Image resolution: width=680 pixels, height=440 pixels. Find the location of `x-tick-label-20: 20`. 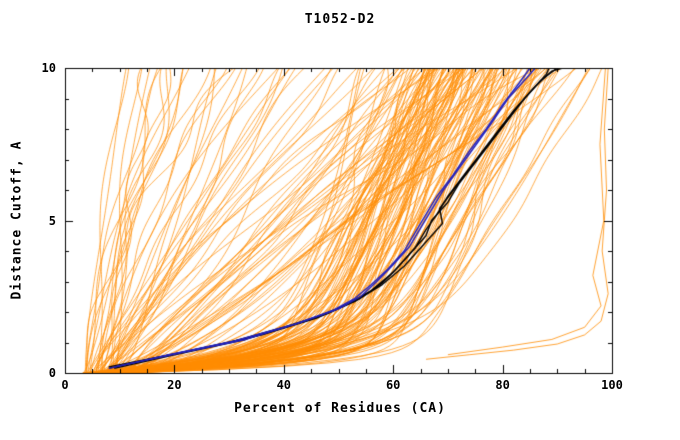

x-tick-label-20: 20 is located at coordinates (174, 385).